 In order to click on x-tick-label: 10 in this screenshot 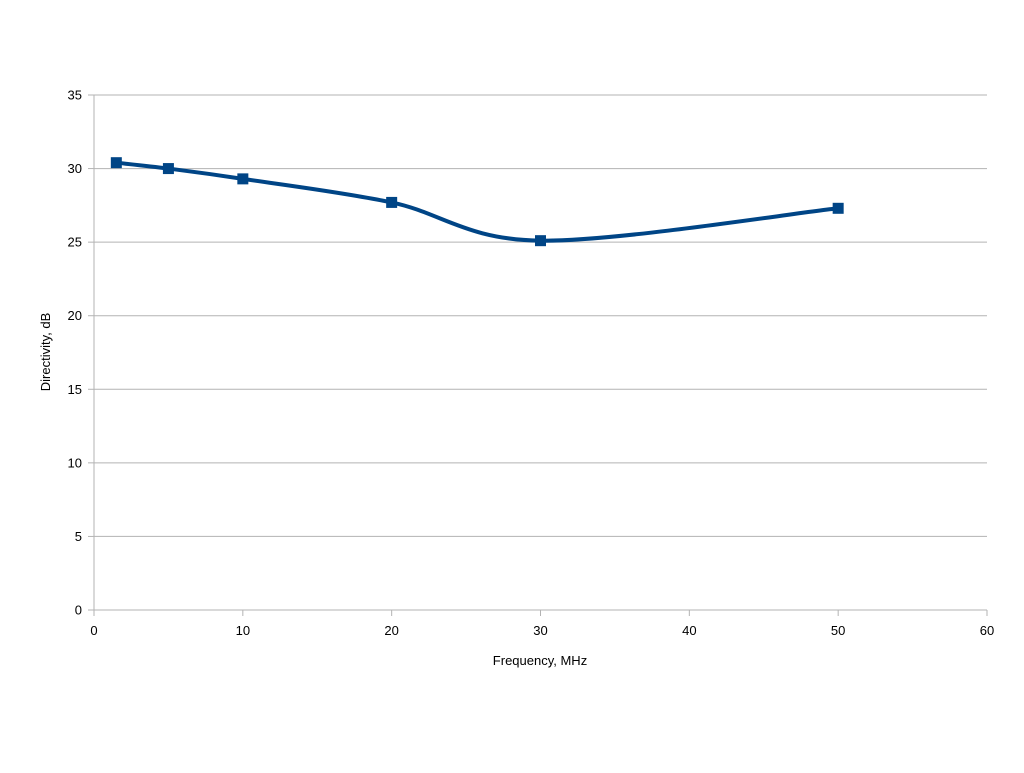, I will do `click(243, 630)`.